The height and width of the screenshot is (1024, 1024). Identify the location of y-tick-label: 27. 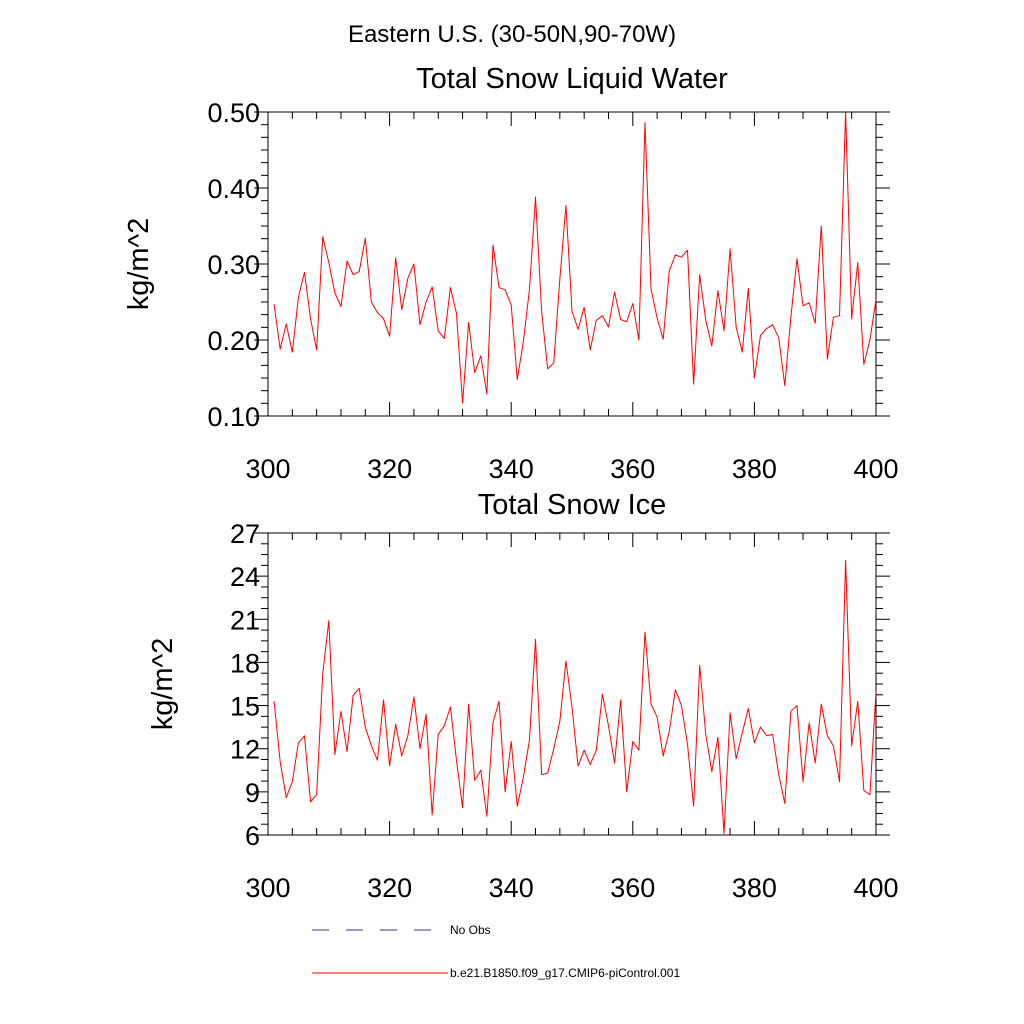
(245, 534).